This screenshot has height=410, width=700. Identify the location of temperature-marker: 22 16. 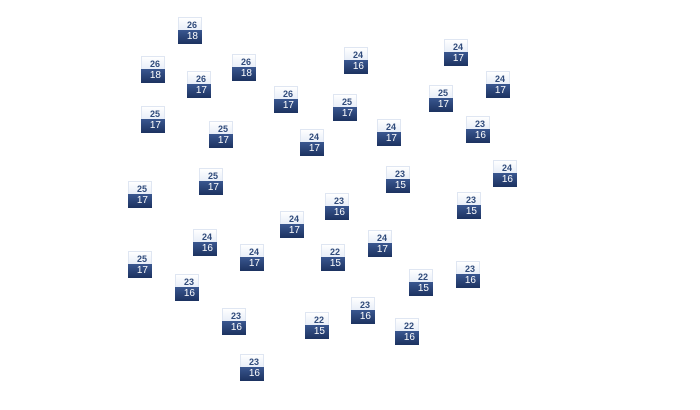
(407, 331).